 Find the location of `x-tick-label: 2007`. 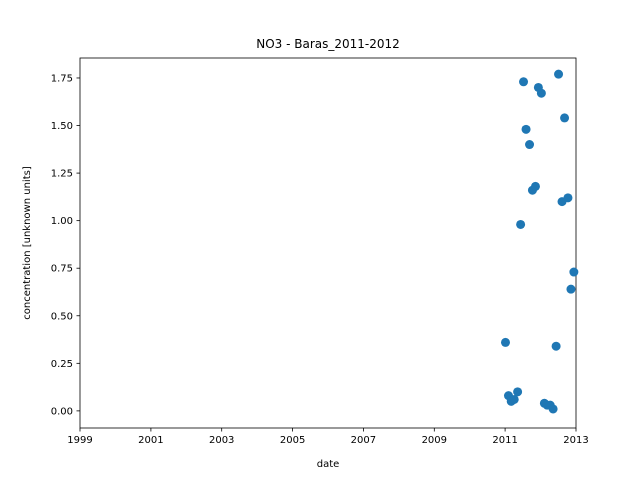

x-tick-label: 2007 is located at coordinates (363, 440).